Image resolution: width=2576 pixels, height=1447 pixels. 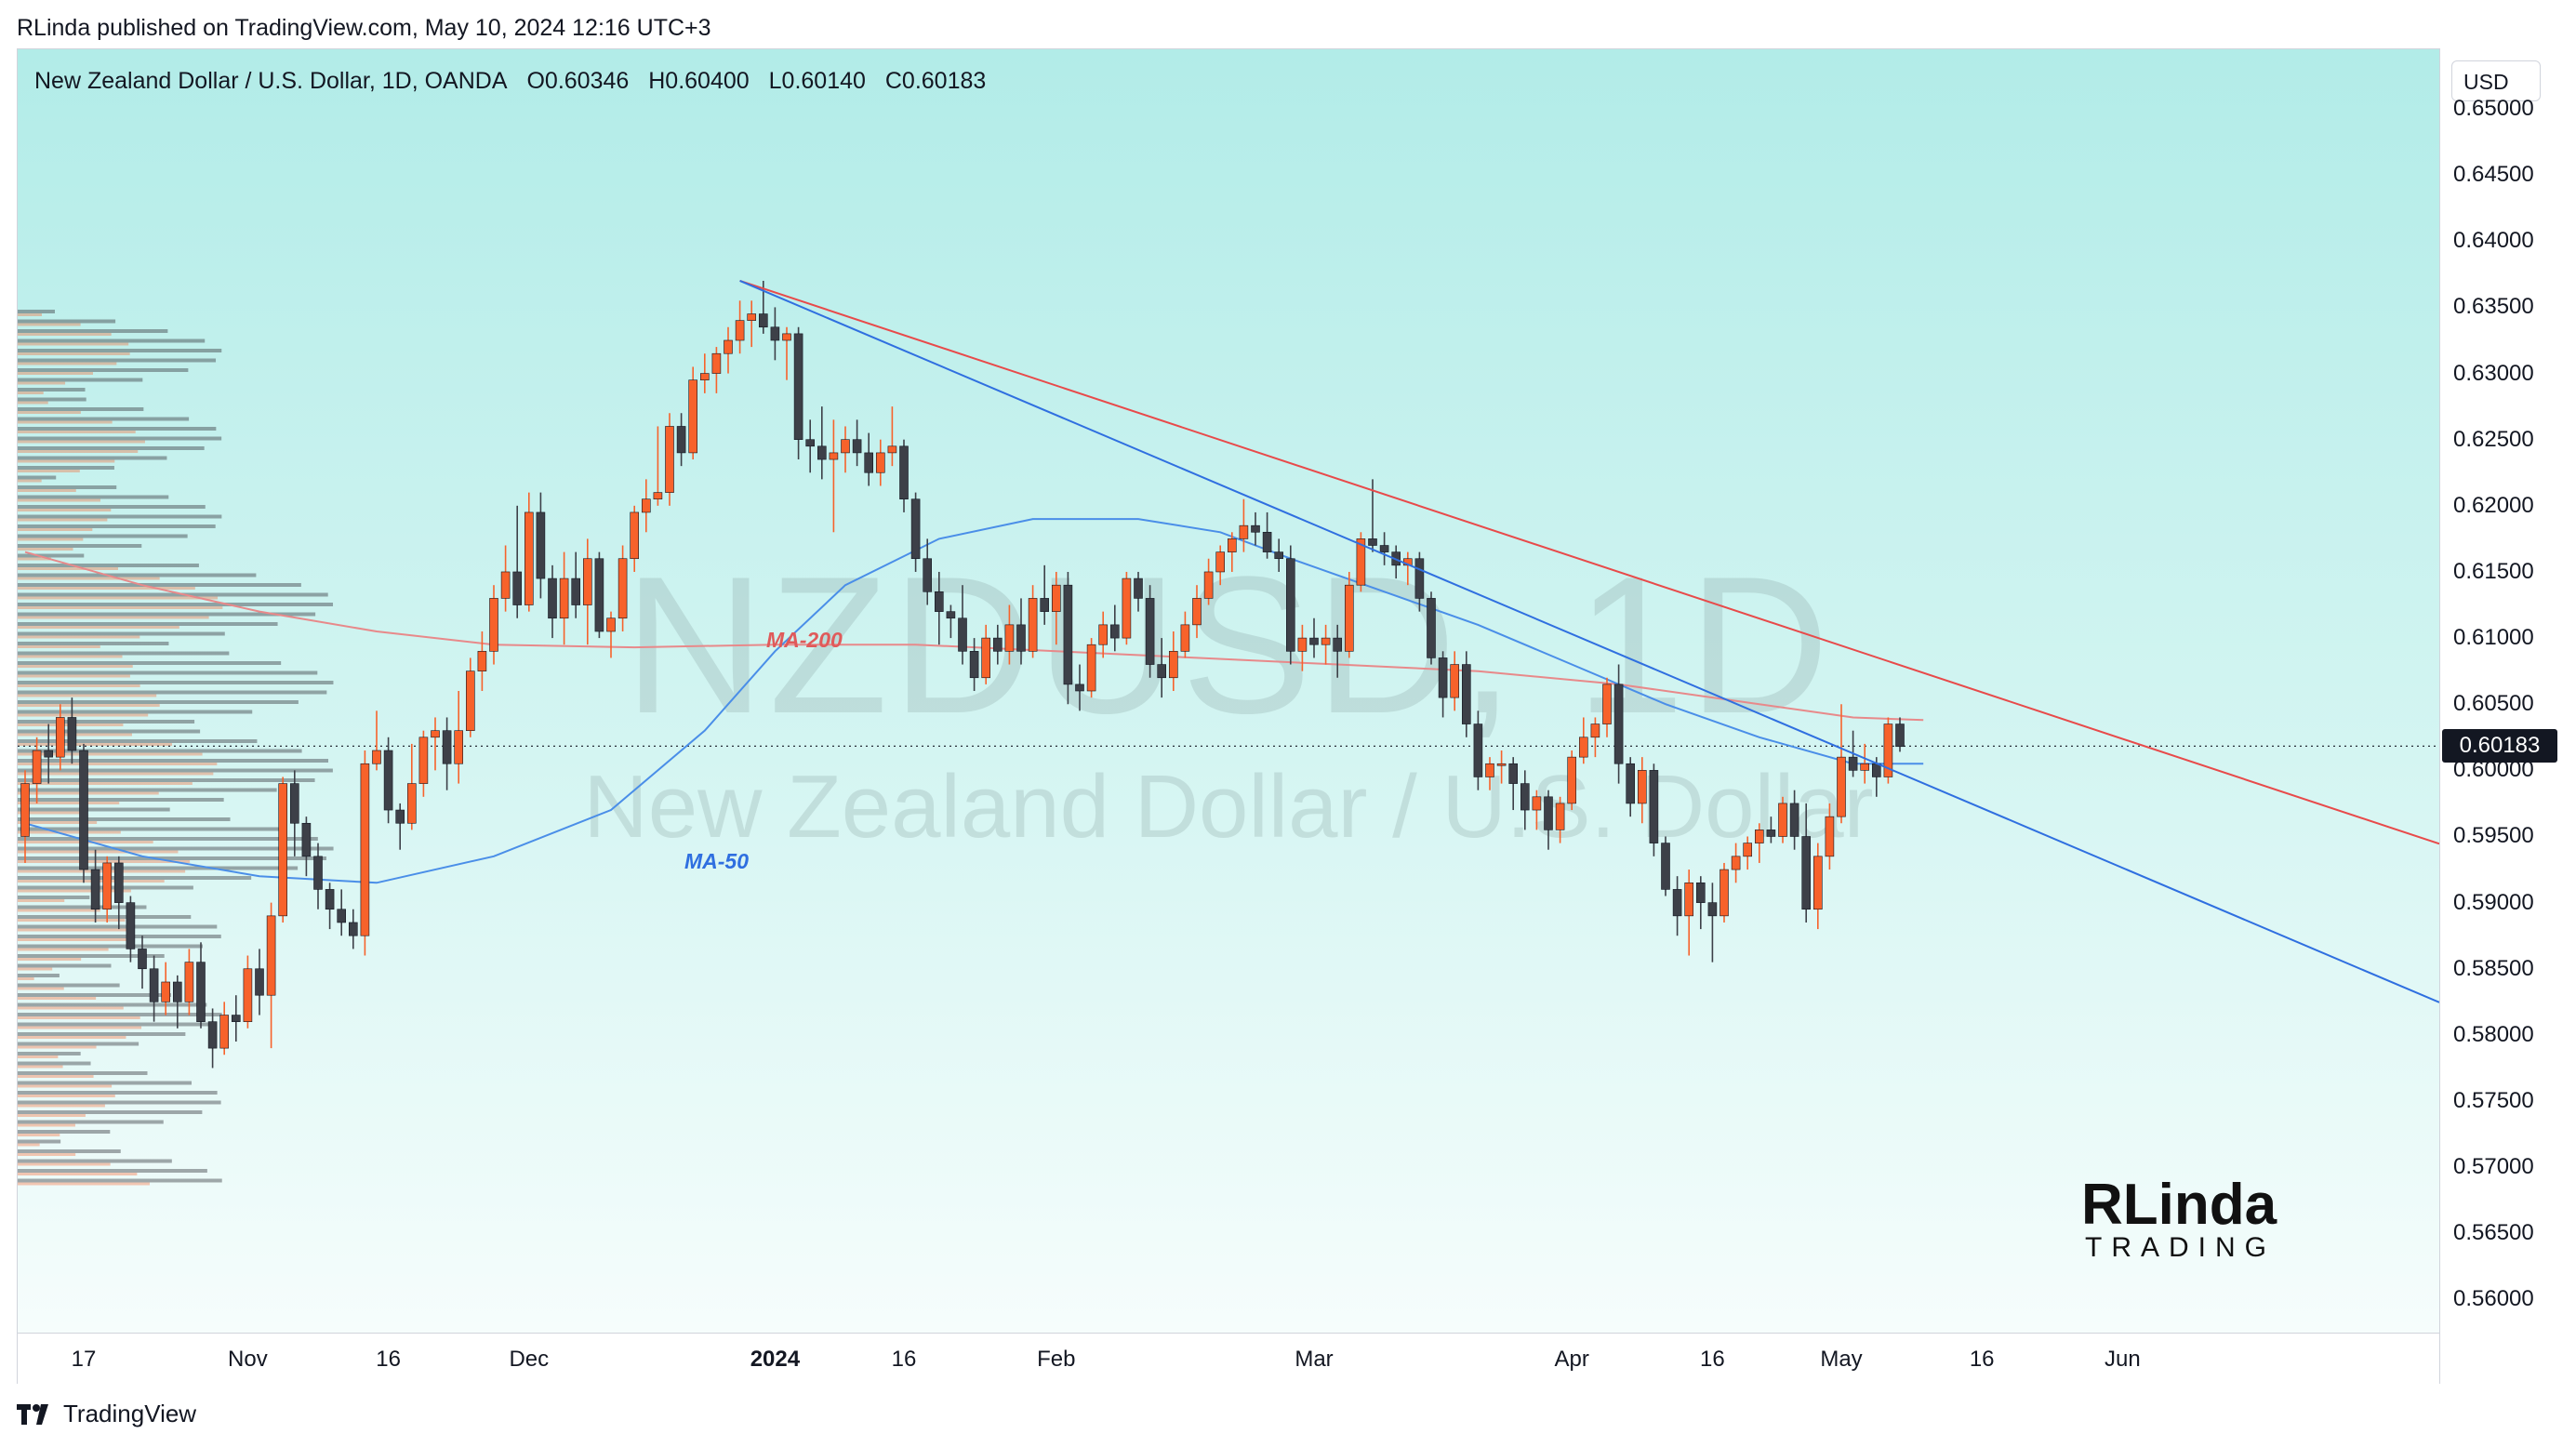 What do you see at coordinates (699, 81) in the screenshot?
I see `ohlc-high: H0.60400` at bounding box center [699, 81].